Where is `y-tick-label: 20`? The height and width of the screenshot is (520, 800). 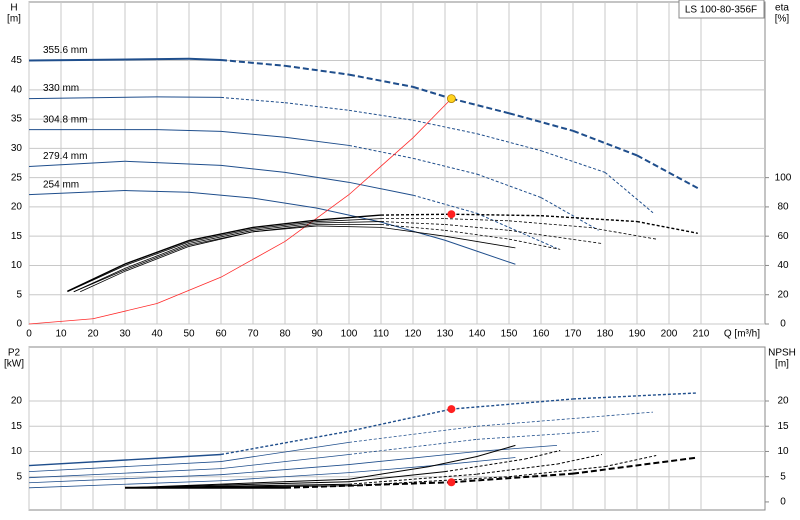
y-tick-label: 20 is located at coordinates (17, 401).